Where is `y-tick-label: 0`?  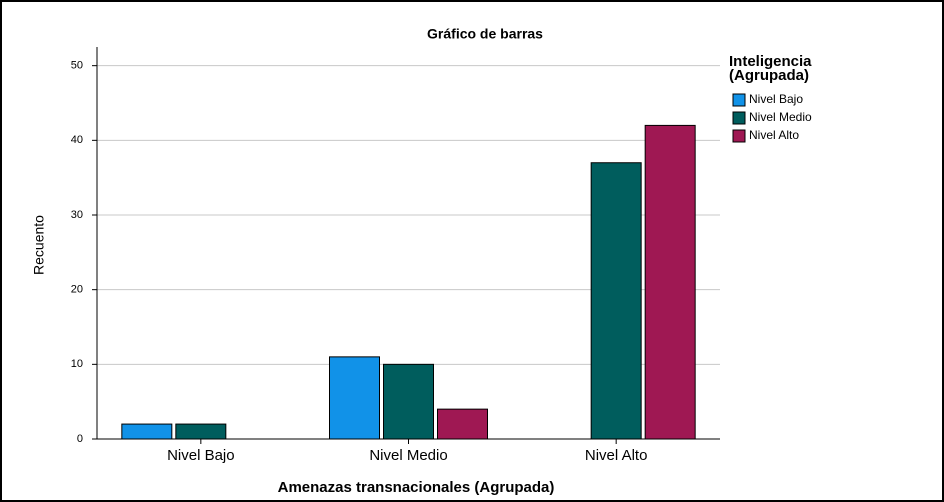
y-tick-label: 0 is located at coordinates (80, 439).